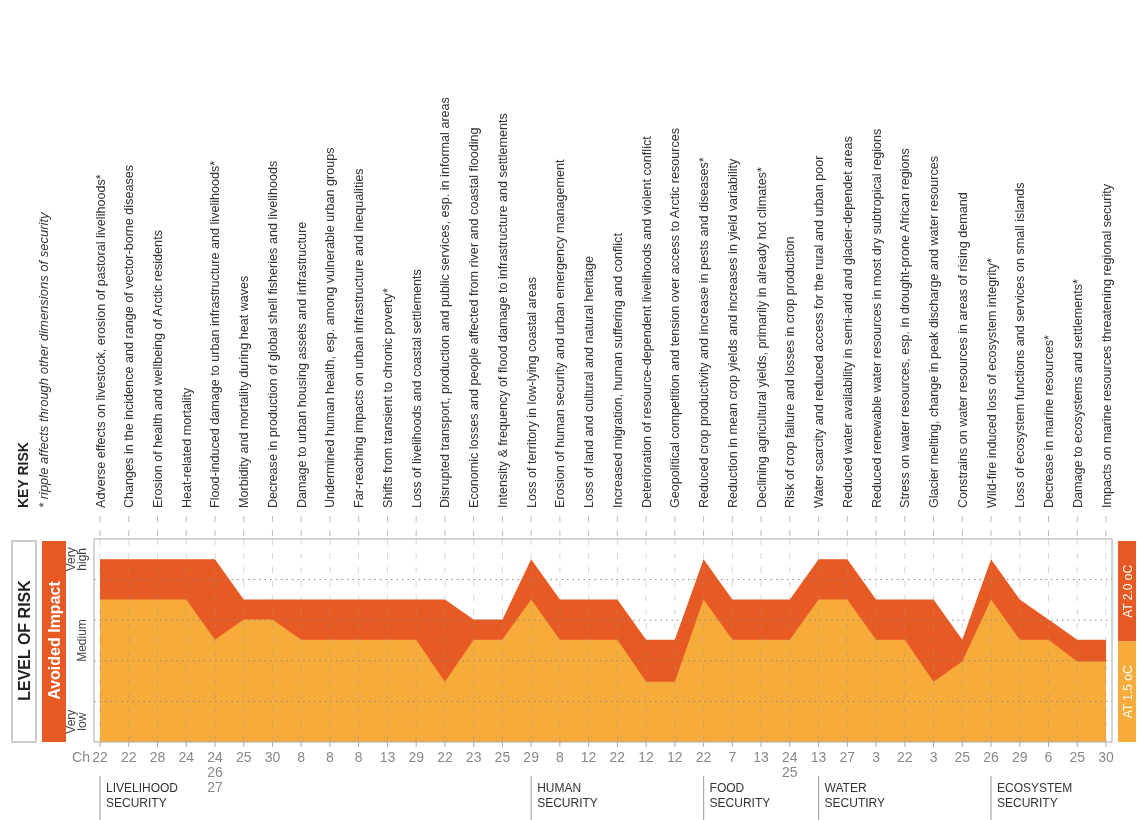 This screenshot has height=820, width=1145. Describe the element at coordinates (244, 391) in the screenshot. I see `x-tick-label: Morbidity and mortality during heat waves` at that location.